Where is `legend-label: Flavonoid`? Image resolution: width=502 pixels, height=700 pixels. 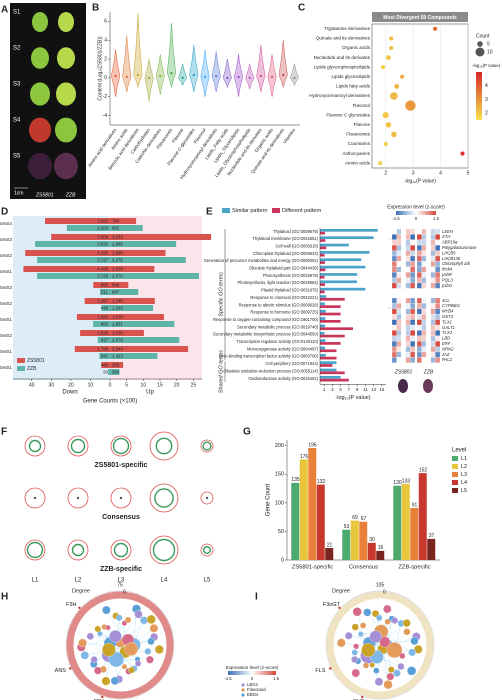 legend-label: Flavonoid is located at coordinates (256, 689).